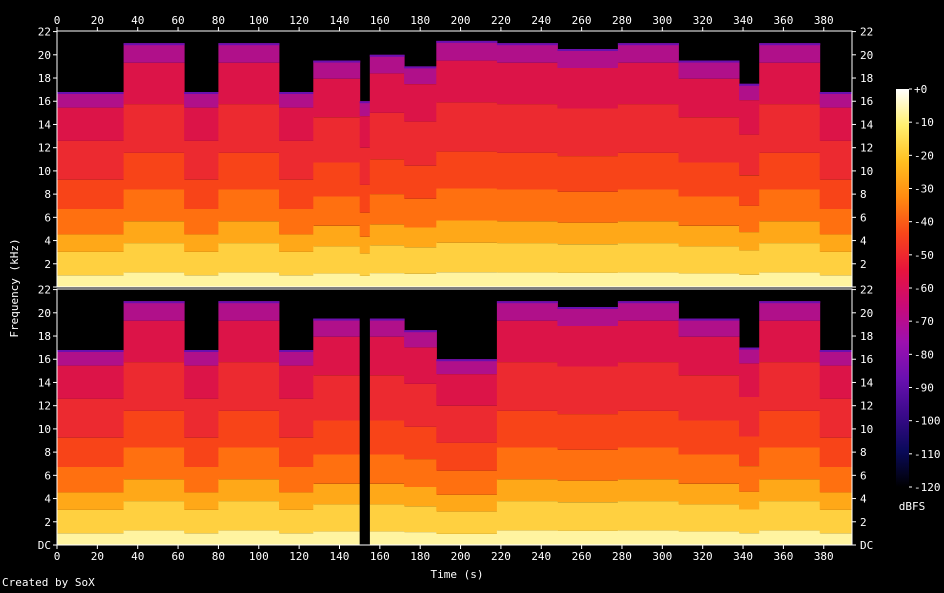 The height and width of the screenshot is (593, 944). Describe the element at coordinates (259, 556) in the screenshot. I see `x-tick-label: 100` at that location.